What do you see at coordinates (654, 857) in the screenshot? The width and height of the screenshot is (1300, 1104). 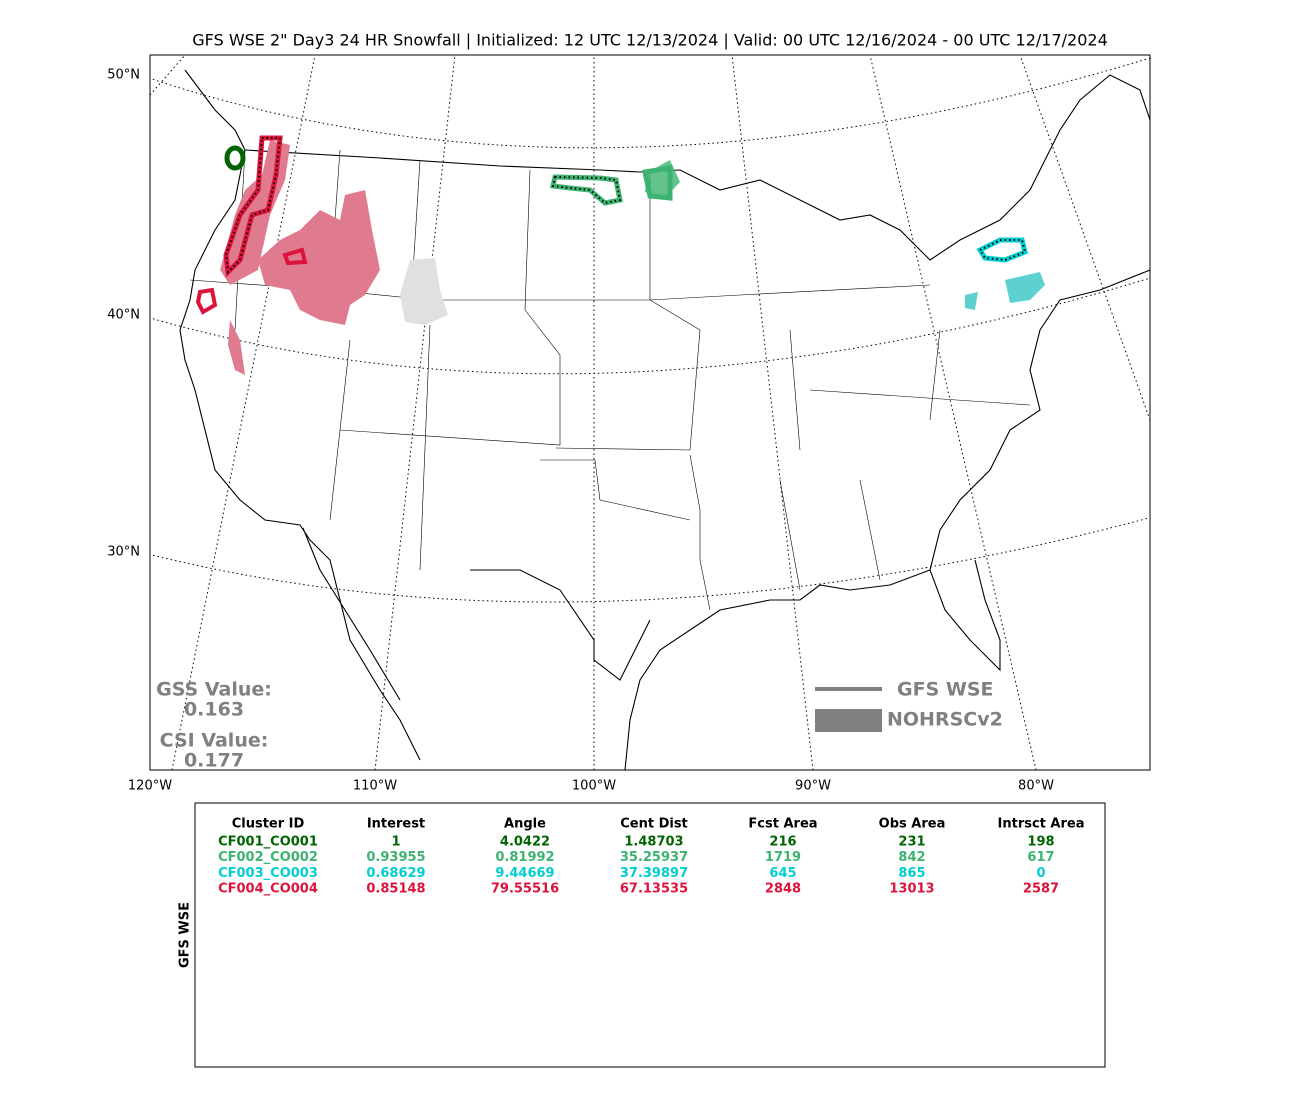 I see `table-cell: 35.25937` at bounding box center [654, 857].